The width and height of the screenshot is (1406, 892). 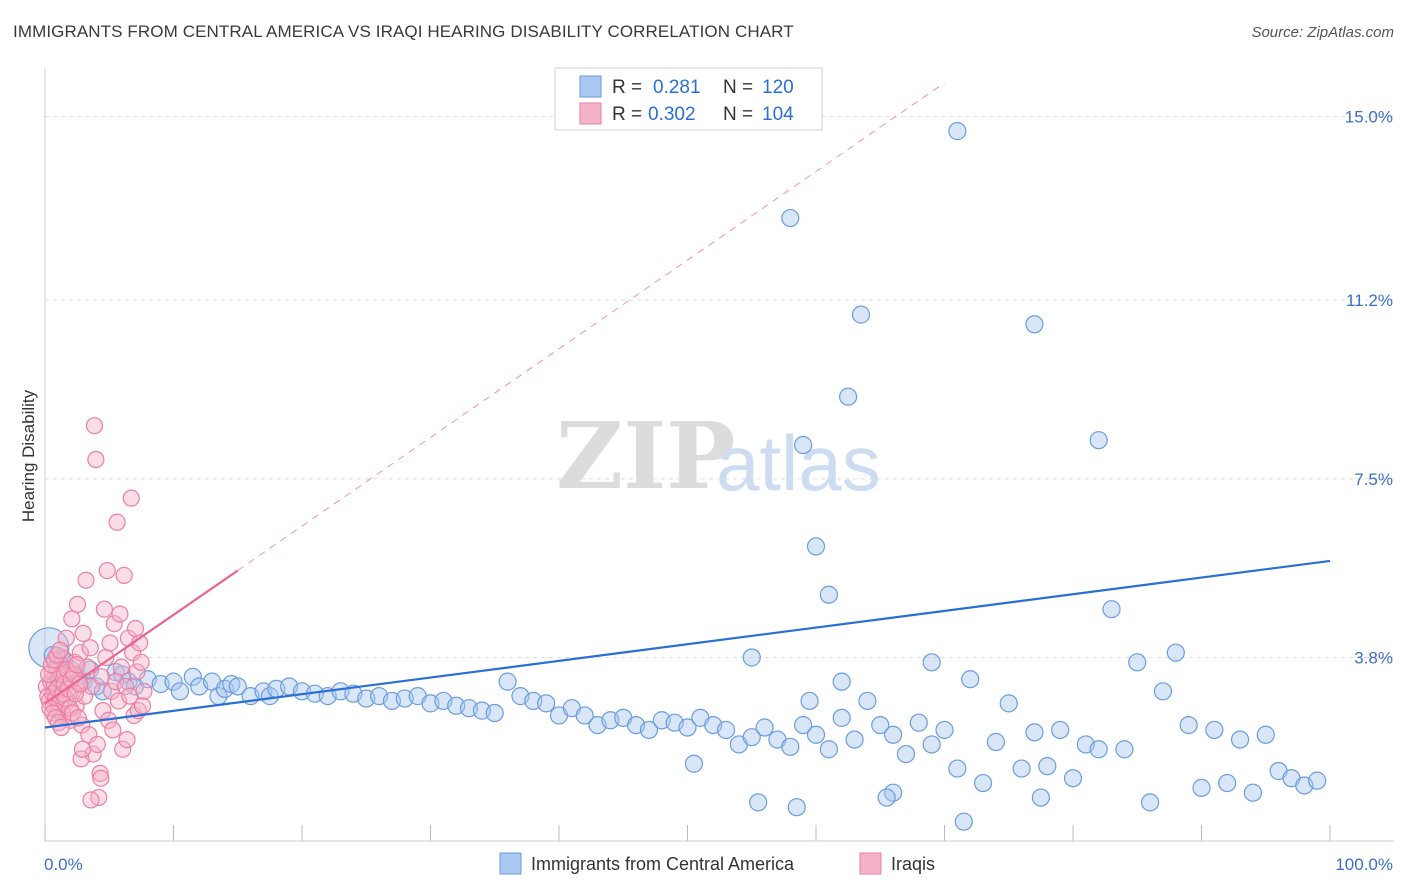 I want to click on watermark: ZIP atlas, so click(x=718, y=456).